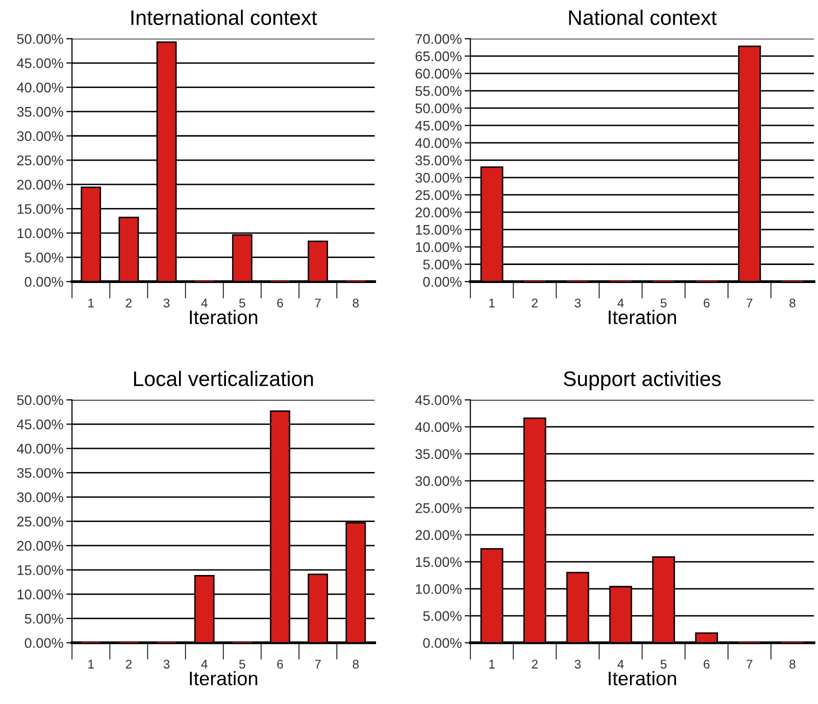  Describe the element at coordinates (642, 380) in the screenshot. I see `chart-title: Support activities` at that location.